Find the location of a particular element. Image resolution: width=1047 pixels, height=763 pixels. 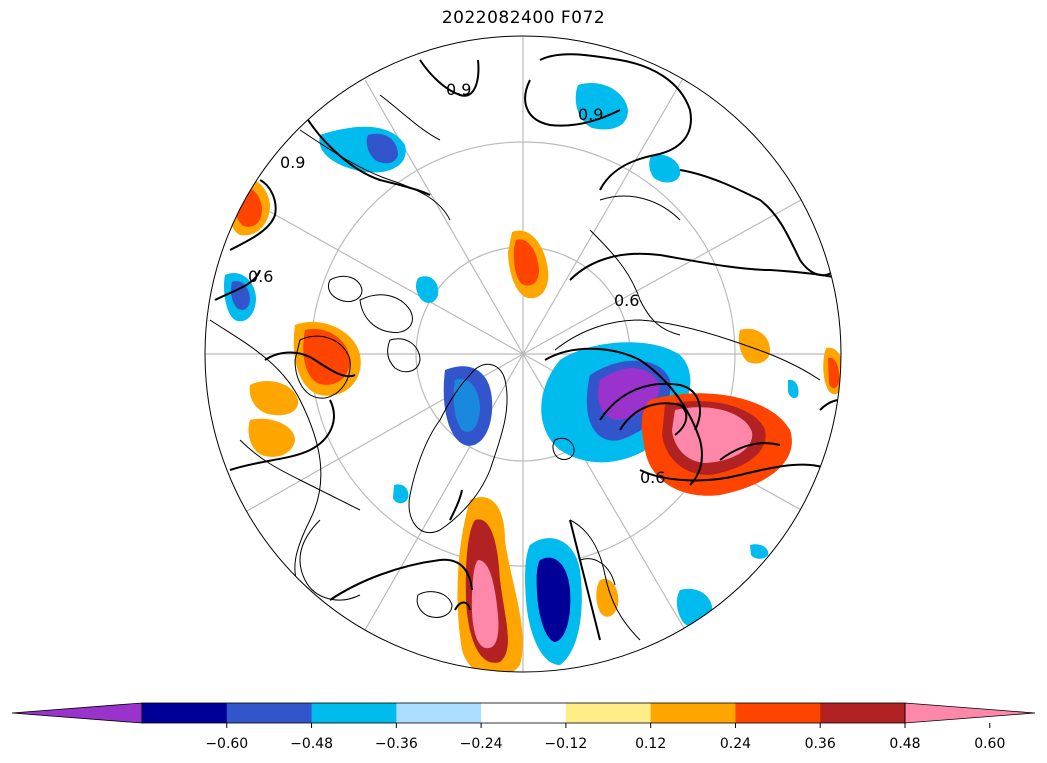

colorbar-tick-label: 0.48 is located at coordinates (904, 744).